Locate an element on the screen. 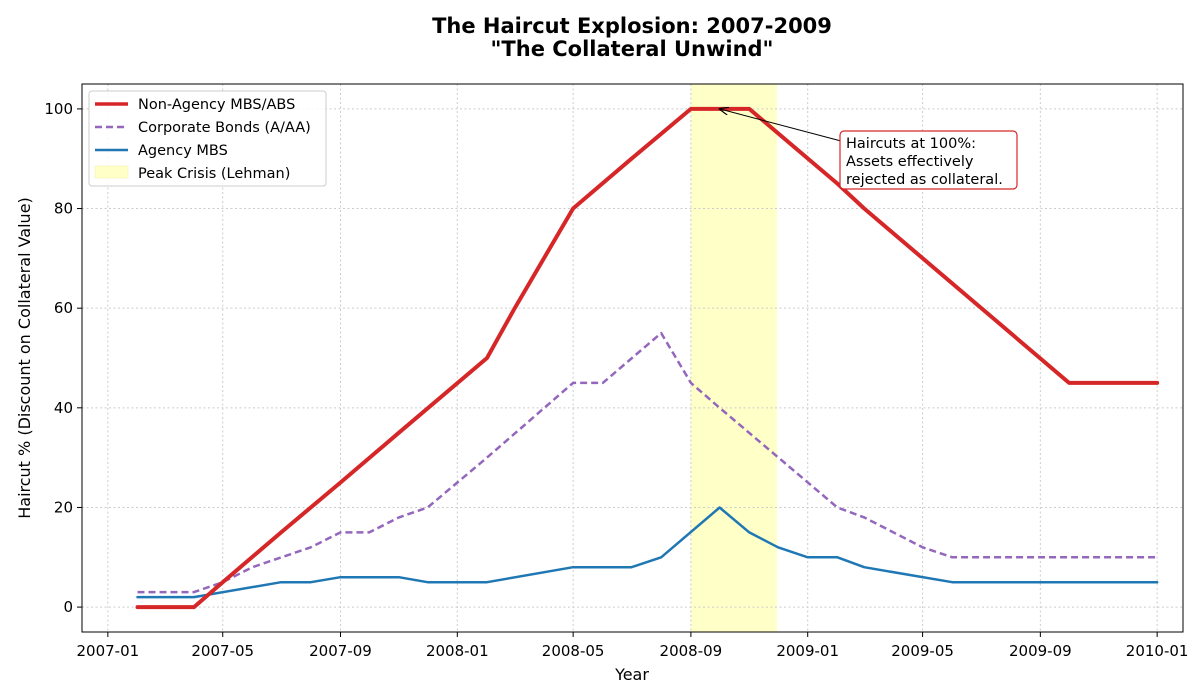  chart-title: The Haircut Explosion: 2007-2009 is located at coordinates (632, 26).